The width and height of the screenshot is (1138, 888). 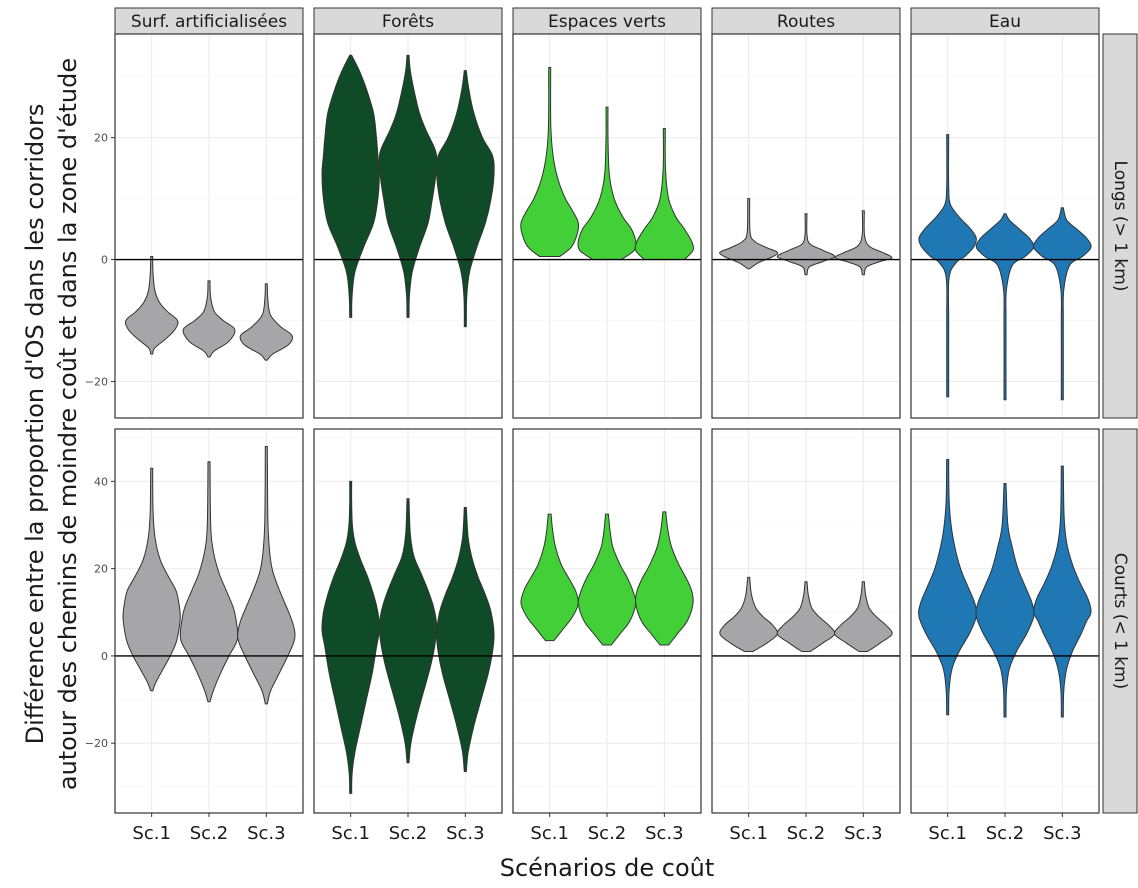 I want to click on violin-sc3-r2-c4, so click(x=863, y=616).